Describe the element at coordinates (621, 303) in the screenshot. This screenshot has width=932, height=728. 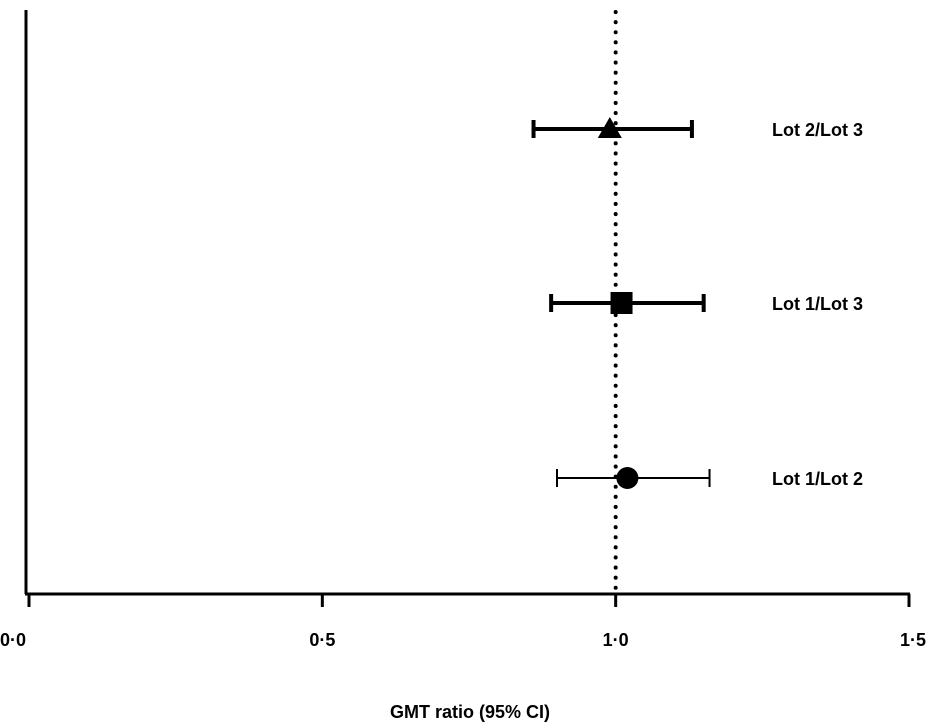
I see `square-marker` at that location.